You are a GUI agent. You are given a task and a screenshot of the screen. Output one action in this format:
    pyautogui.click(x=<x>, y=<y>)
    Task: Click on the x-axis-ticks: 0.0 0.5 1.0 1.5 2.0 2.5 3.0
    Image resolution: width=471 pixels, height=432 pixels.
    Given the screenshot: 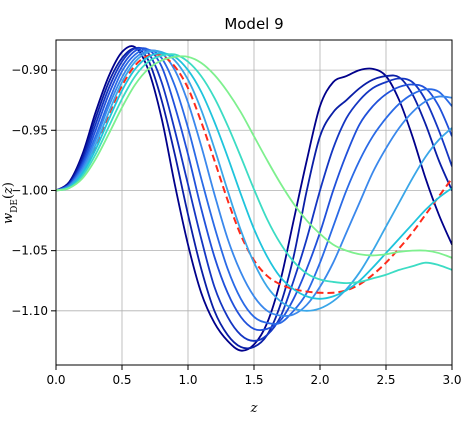 What is the action you would take?
    pyautogui.click(x=254, y=376)
    